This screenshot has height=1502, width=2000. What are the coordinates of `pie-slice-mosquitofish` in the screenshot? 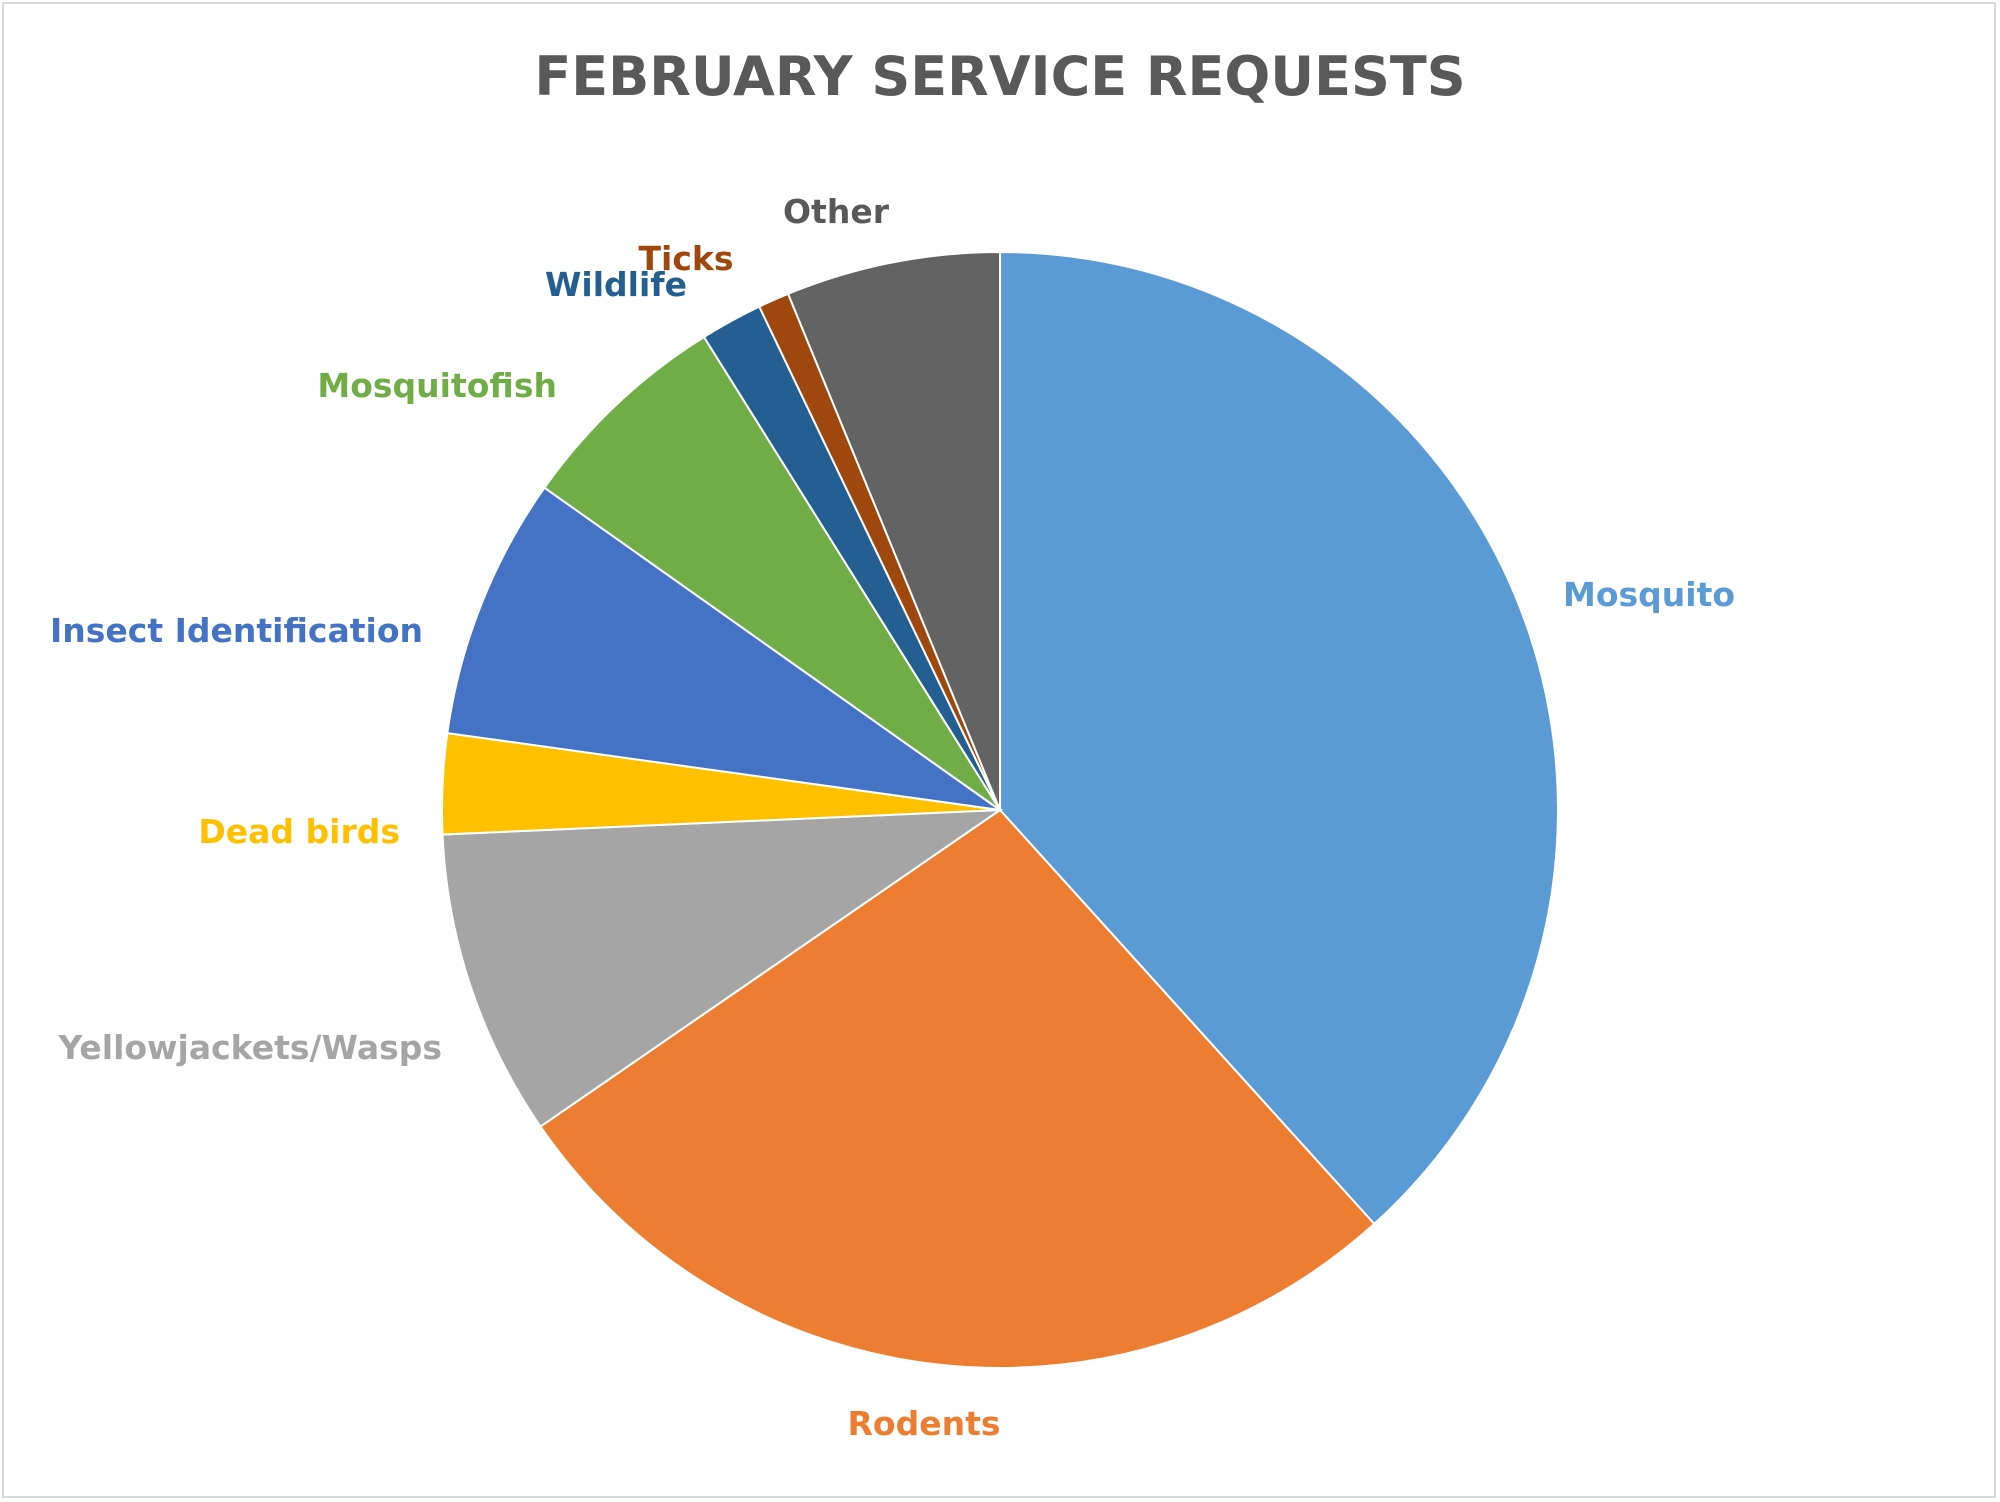 It's located at (772, 573).